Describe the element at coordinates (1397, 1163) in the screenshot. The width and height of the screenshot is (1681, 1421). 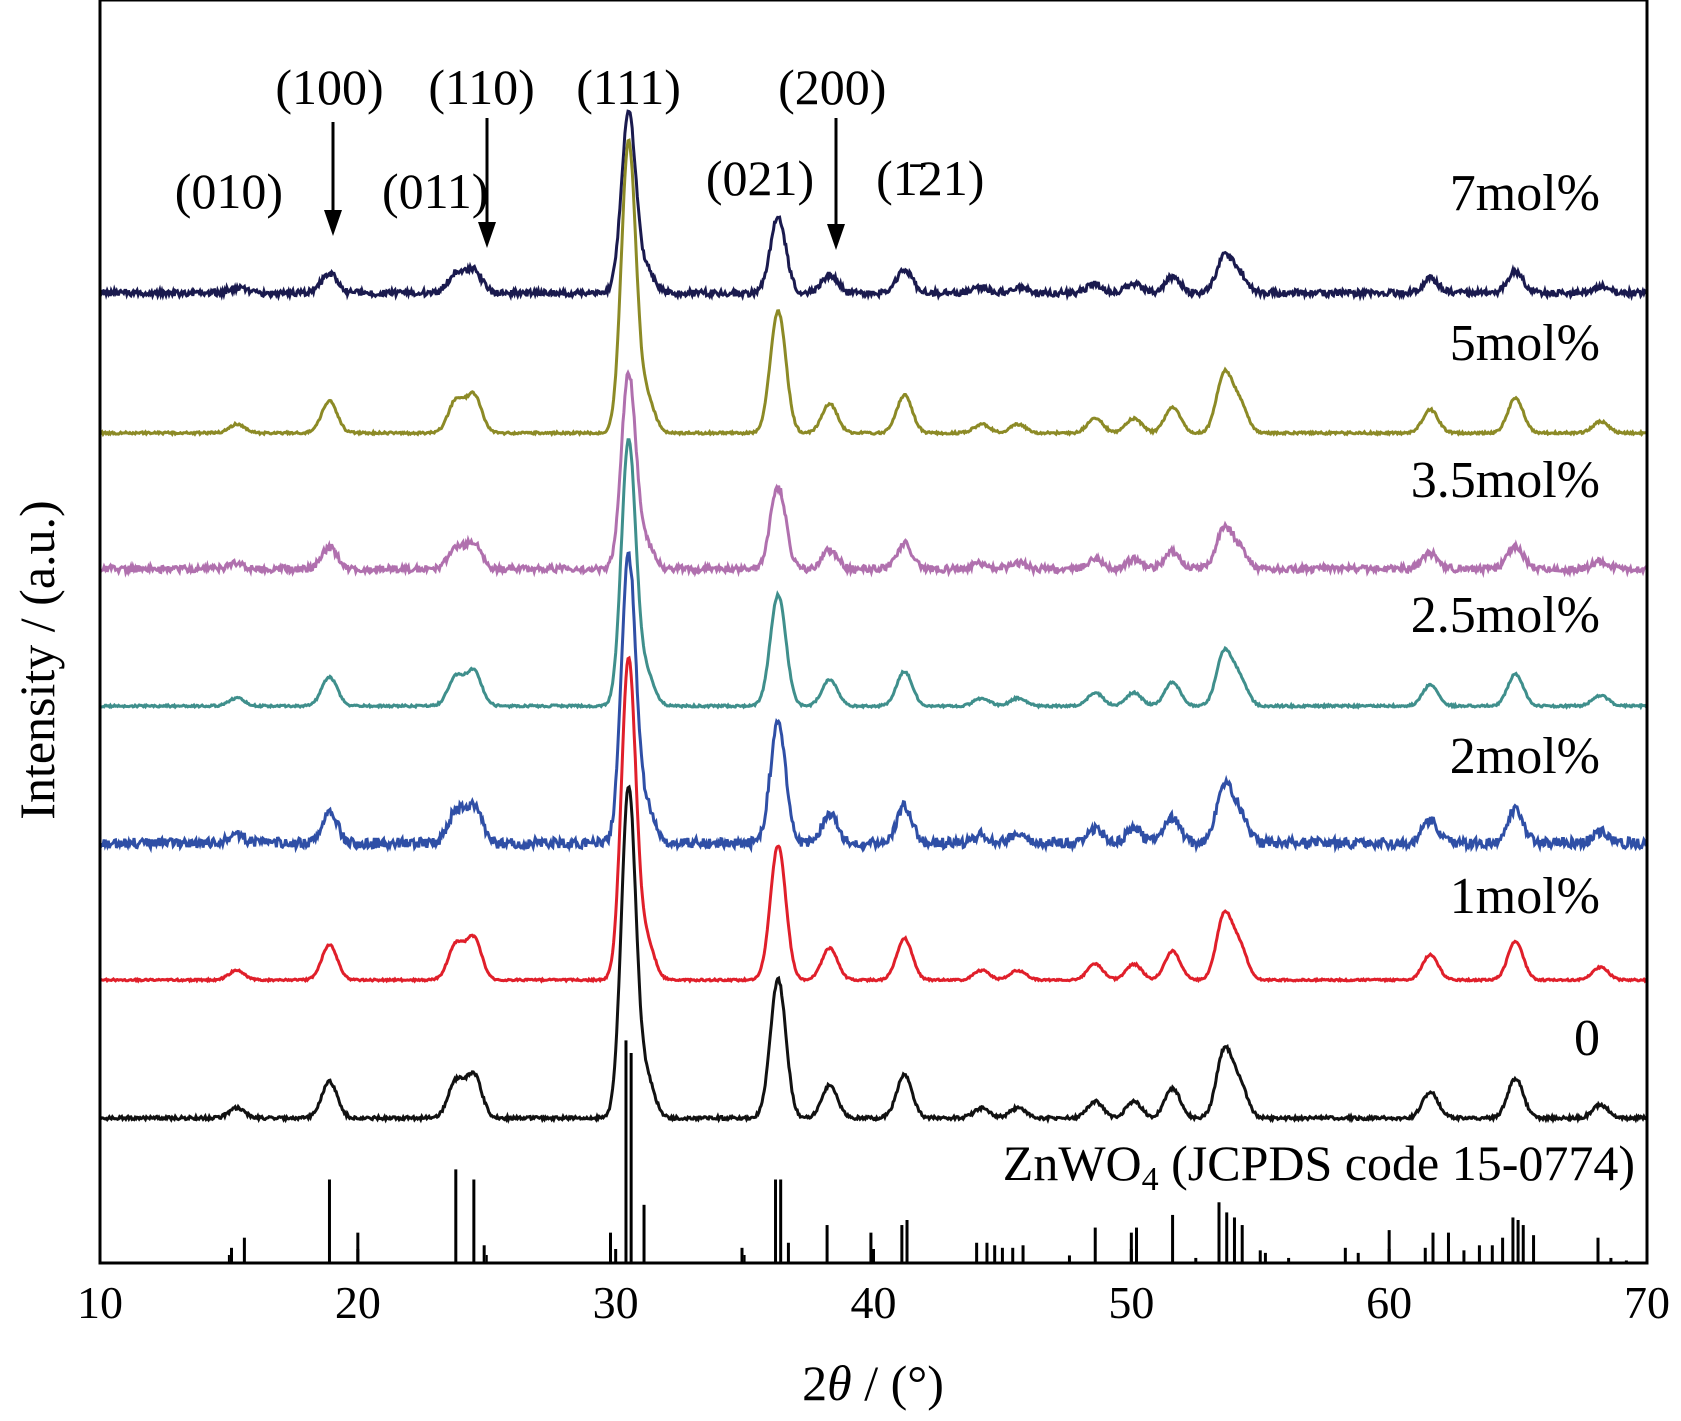
I see `reference-label-rest: (JCPDS code 15-0774)` at that location.